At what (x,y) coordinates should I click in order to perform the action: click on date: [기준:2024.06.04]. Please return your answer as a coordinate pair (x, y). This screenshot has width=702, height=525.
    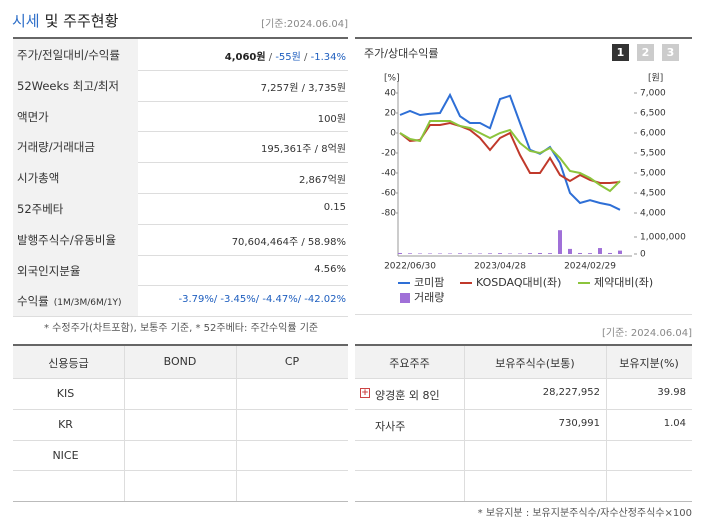
    Looking at the image, I should click on (304, 24).